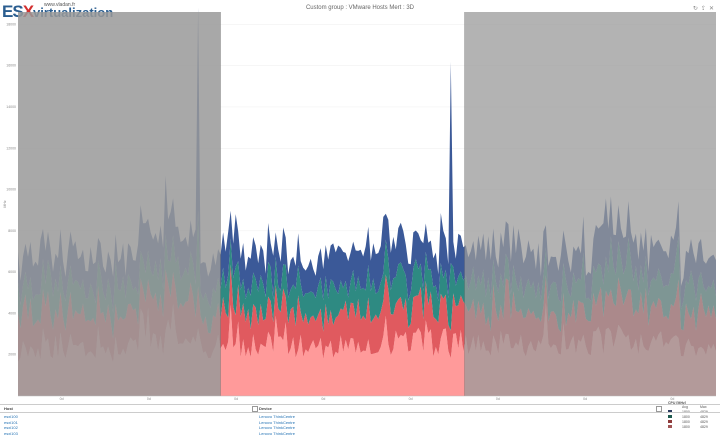 The width and height of the screenshot is (720, 437). I want to click on export-icon: ⇪, so click(703, 8).